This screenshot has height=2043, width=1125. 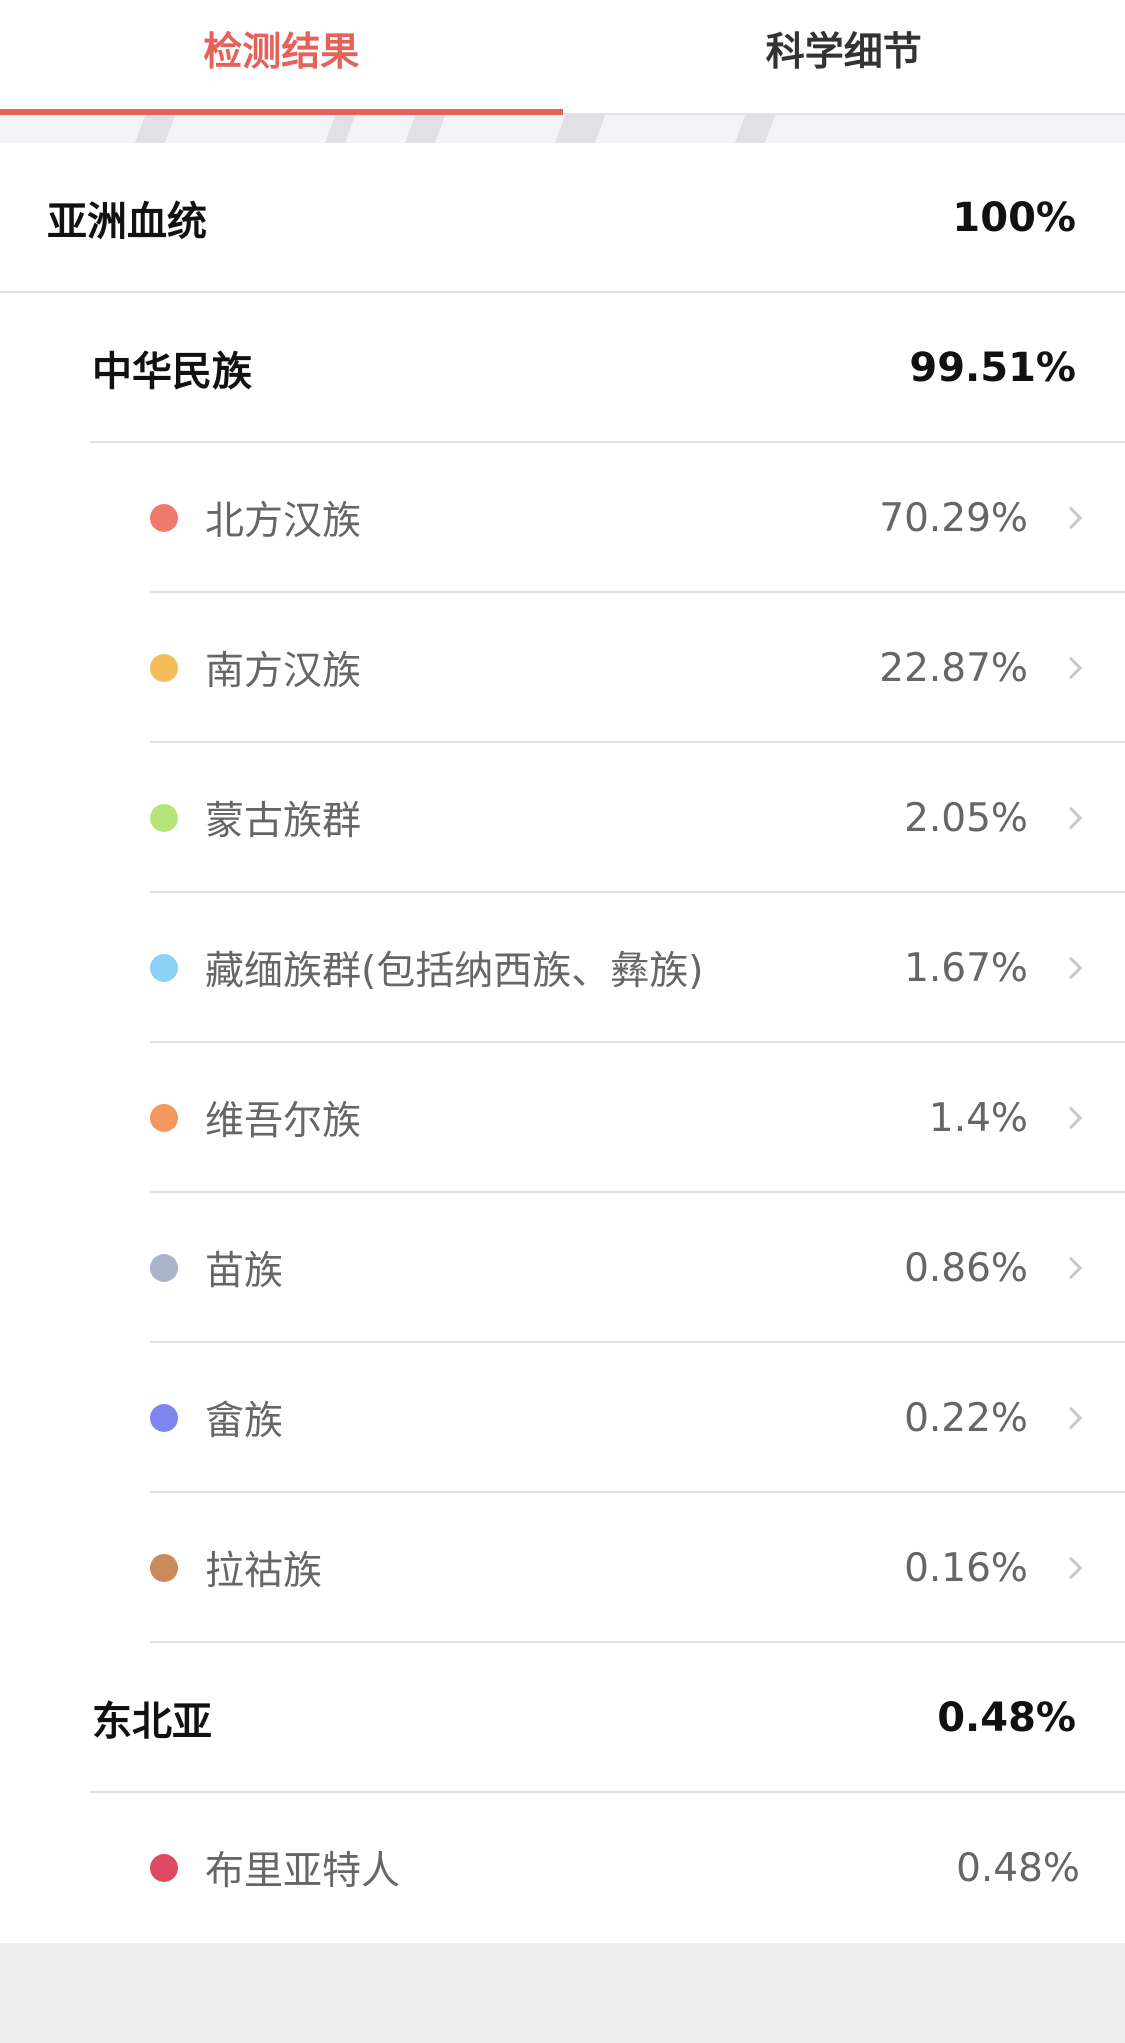 I want to click on region-percent: 100%, so click(x=1014, y=218).